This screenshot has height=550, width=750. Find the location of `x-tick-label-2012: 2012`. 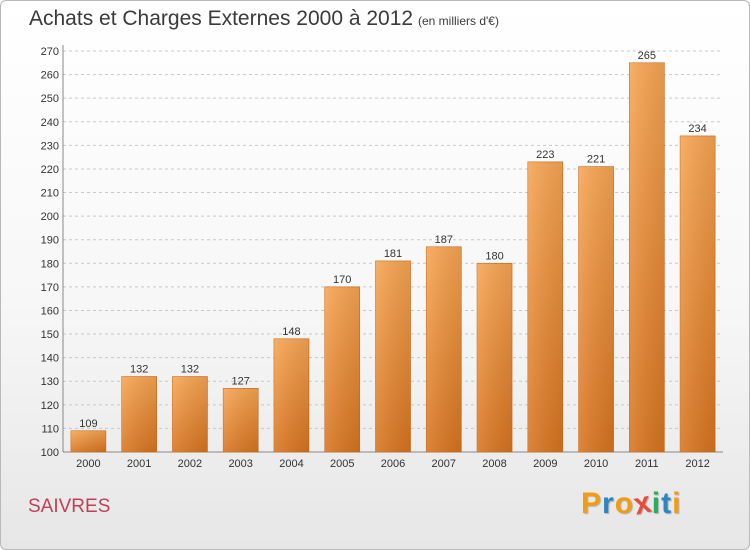

x-tick-label-2012: 2012 is located at coordinates (697, 464).